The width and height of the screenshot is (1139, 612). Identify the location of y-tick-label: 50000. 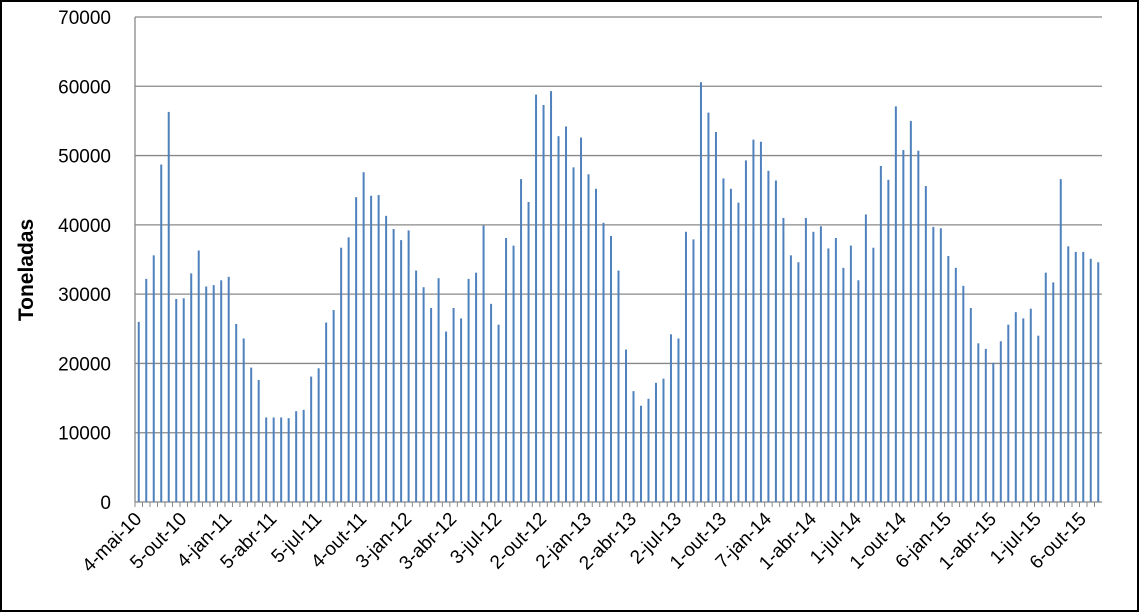
(84, 157).